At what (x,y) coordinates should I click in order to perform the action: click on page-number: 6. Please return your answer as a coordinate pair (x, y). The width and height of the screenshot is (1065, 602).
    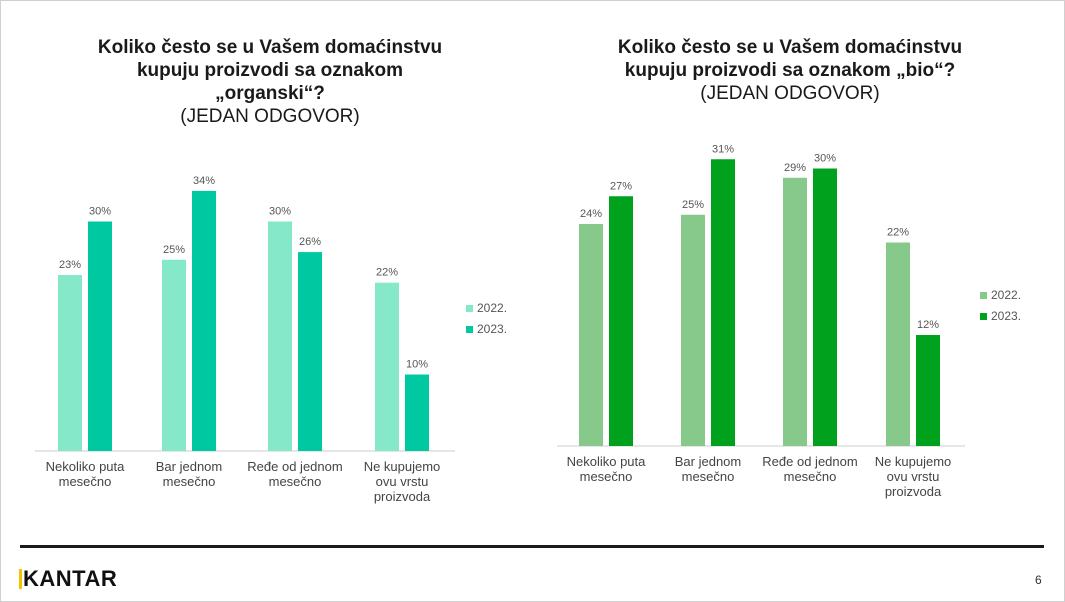
    Looking at the image, I should click on (1038, 580).